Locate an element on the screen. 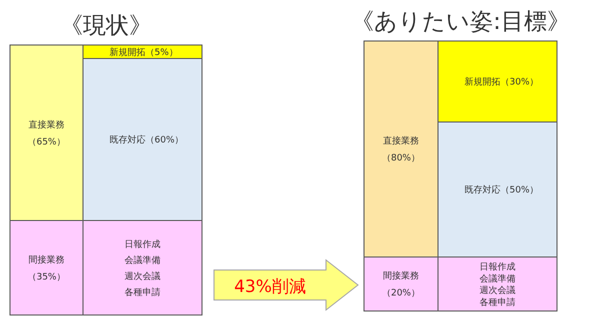  data-label: （5%） is located at coordinates (162, 53).